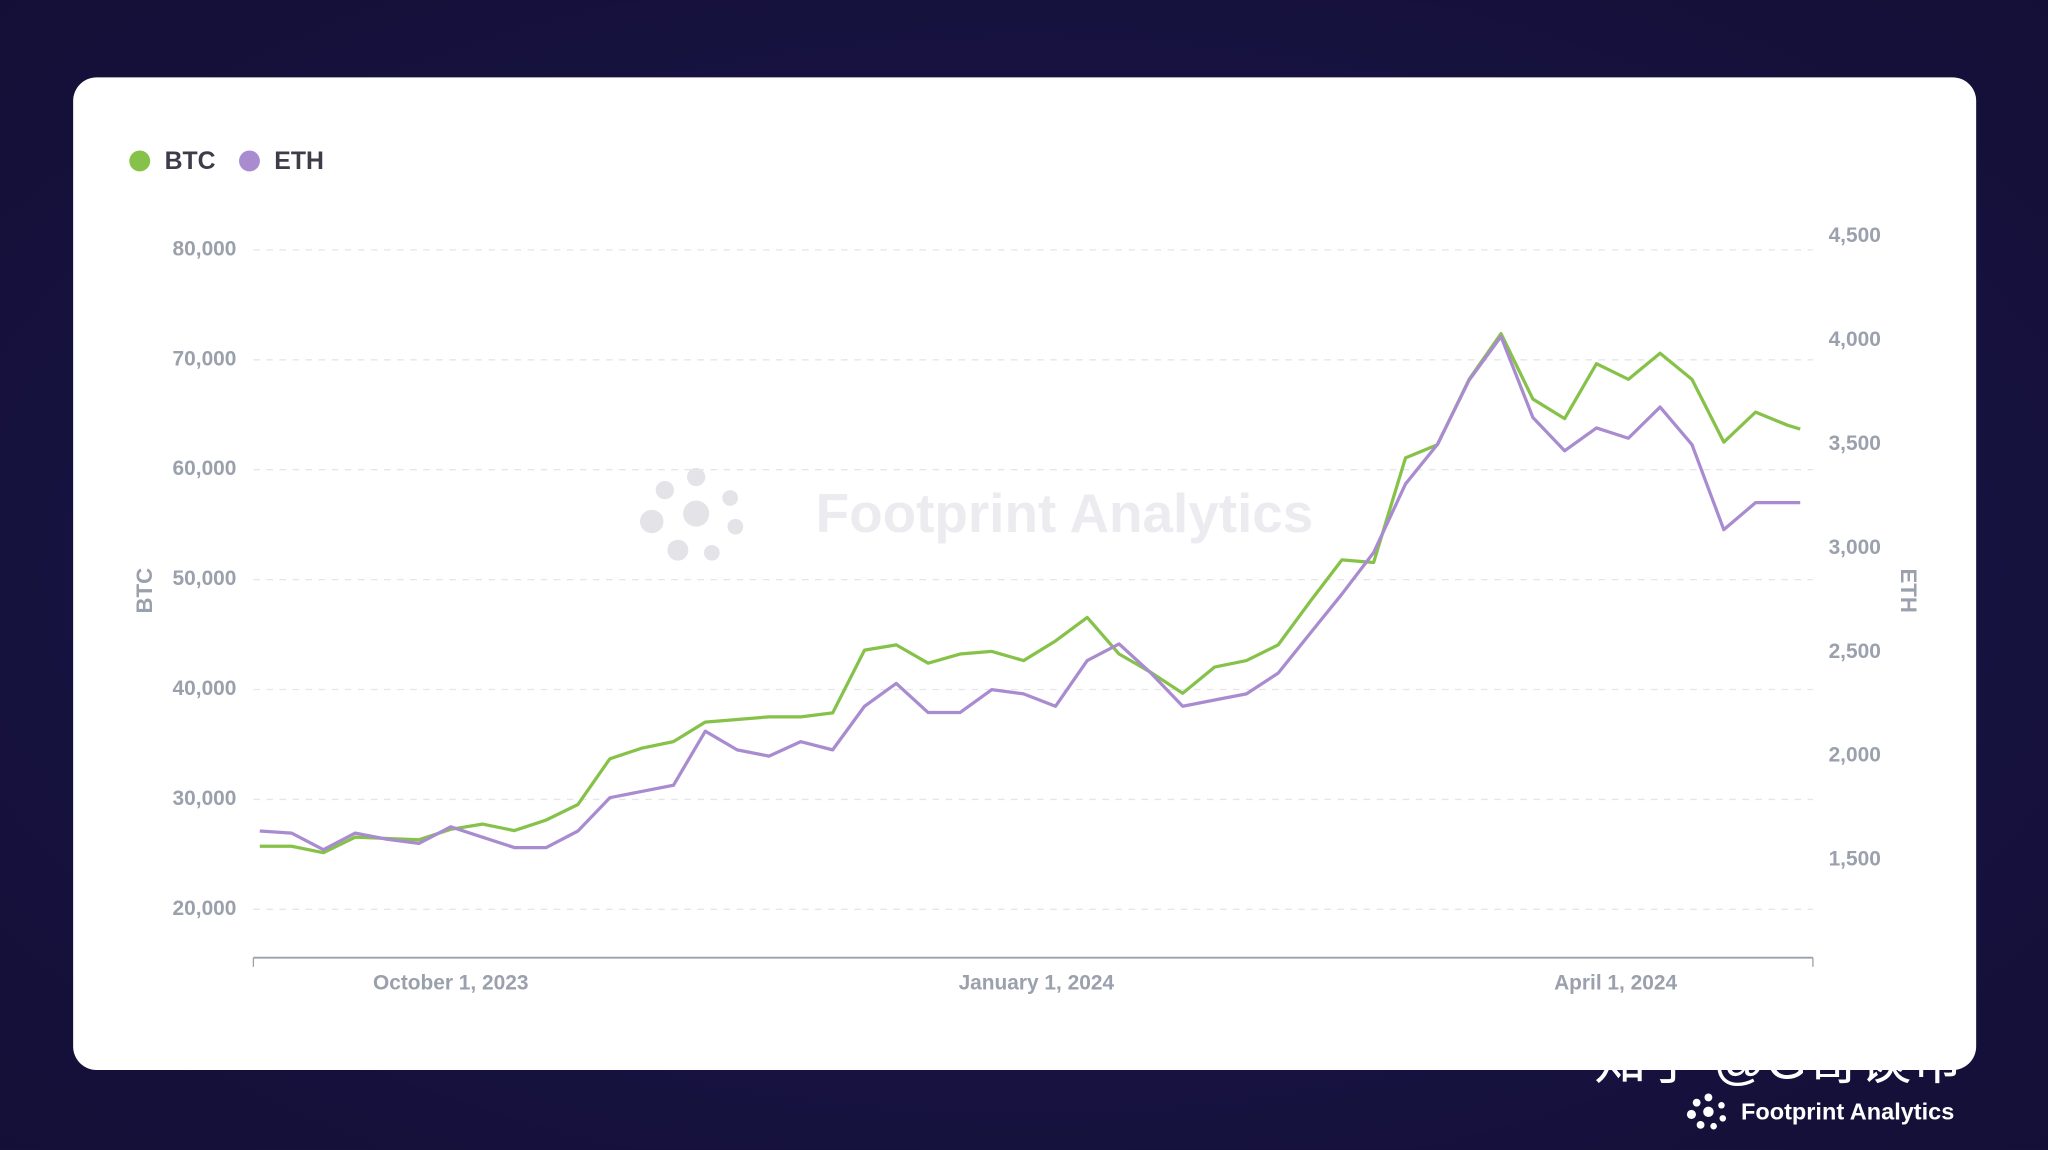 The height and width of the screenshot is (1150, 2048). Describe the element at coordinates (144, 591) in the screenshot. I see `y-axis-title: BTC` at that location.